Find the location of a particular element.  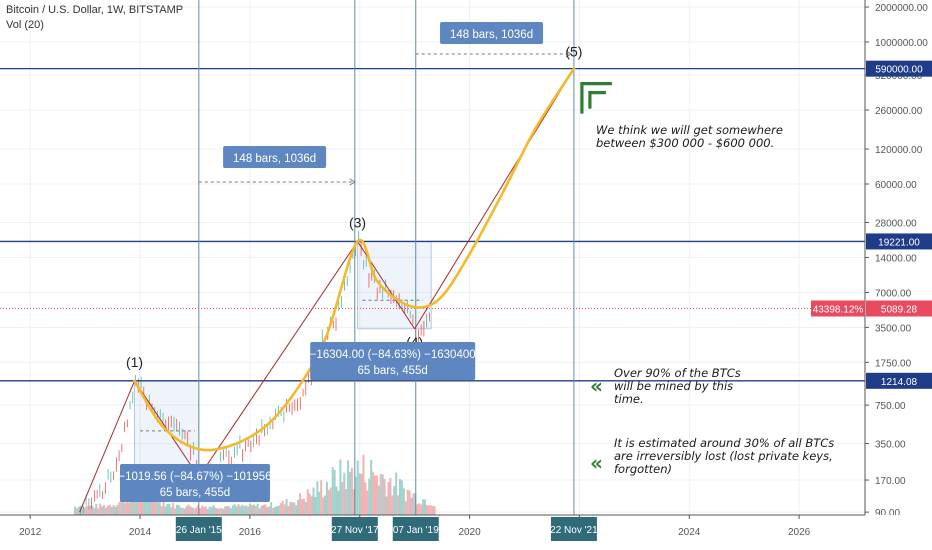

measure-callout is located at coordinates (393, 361).